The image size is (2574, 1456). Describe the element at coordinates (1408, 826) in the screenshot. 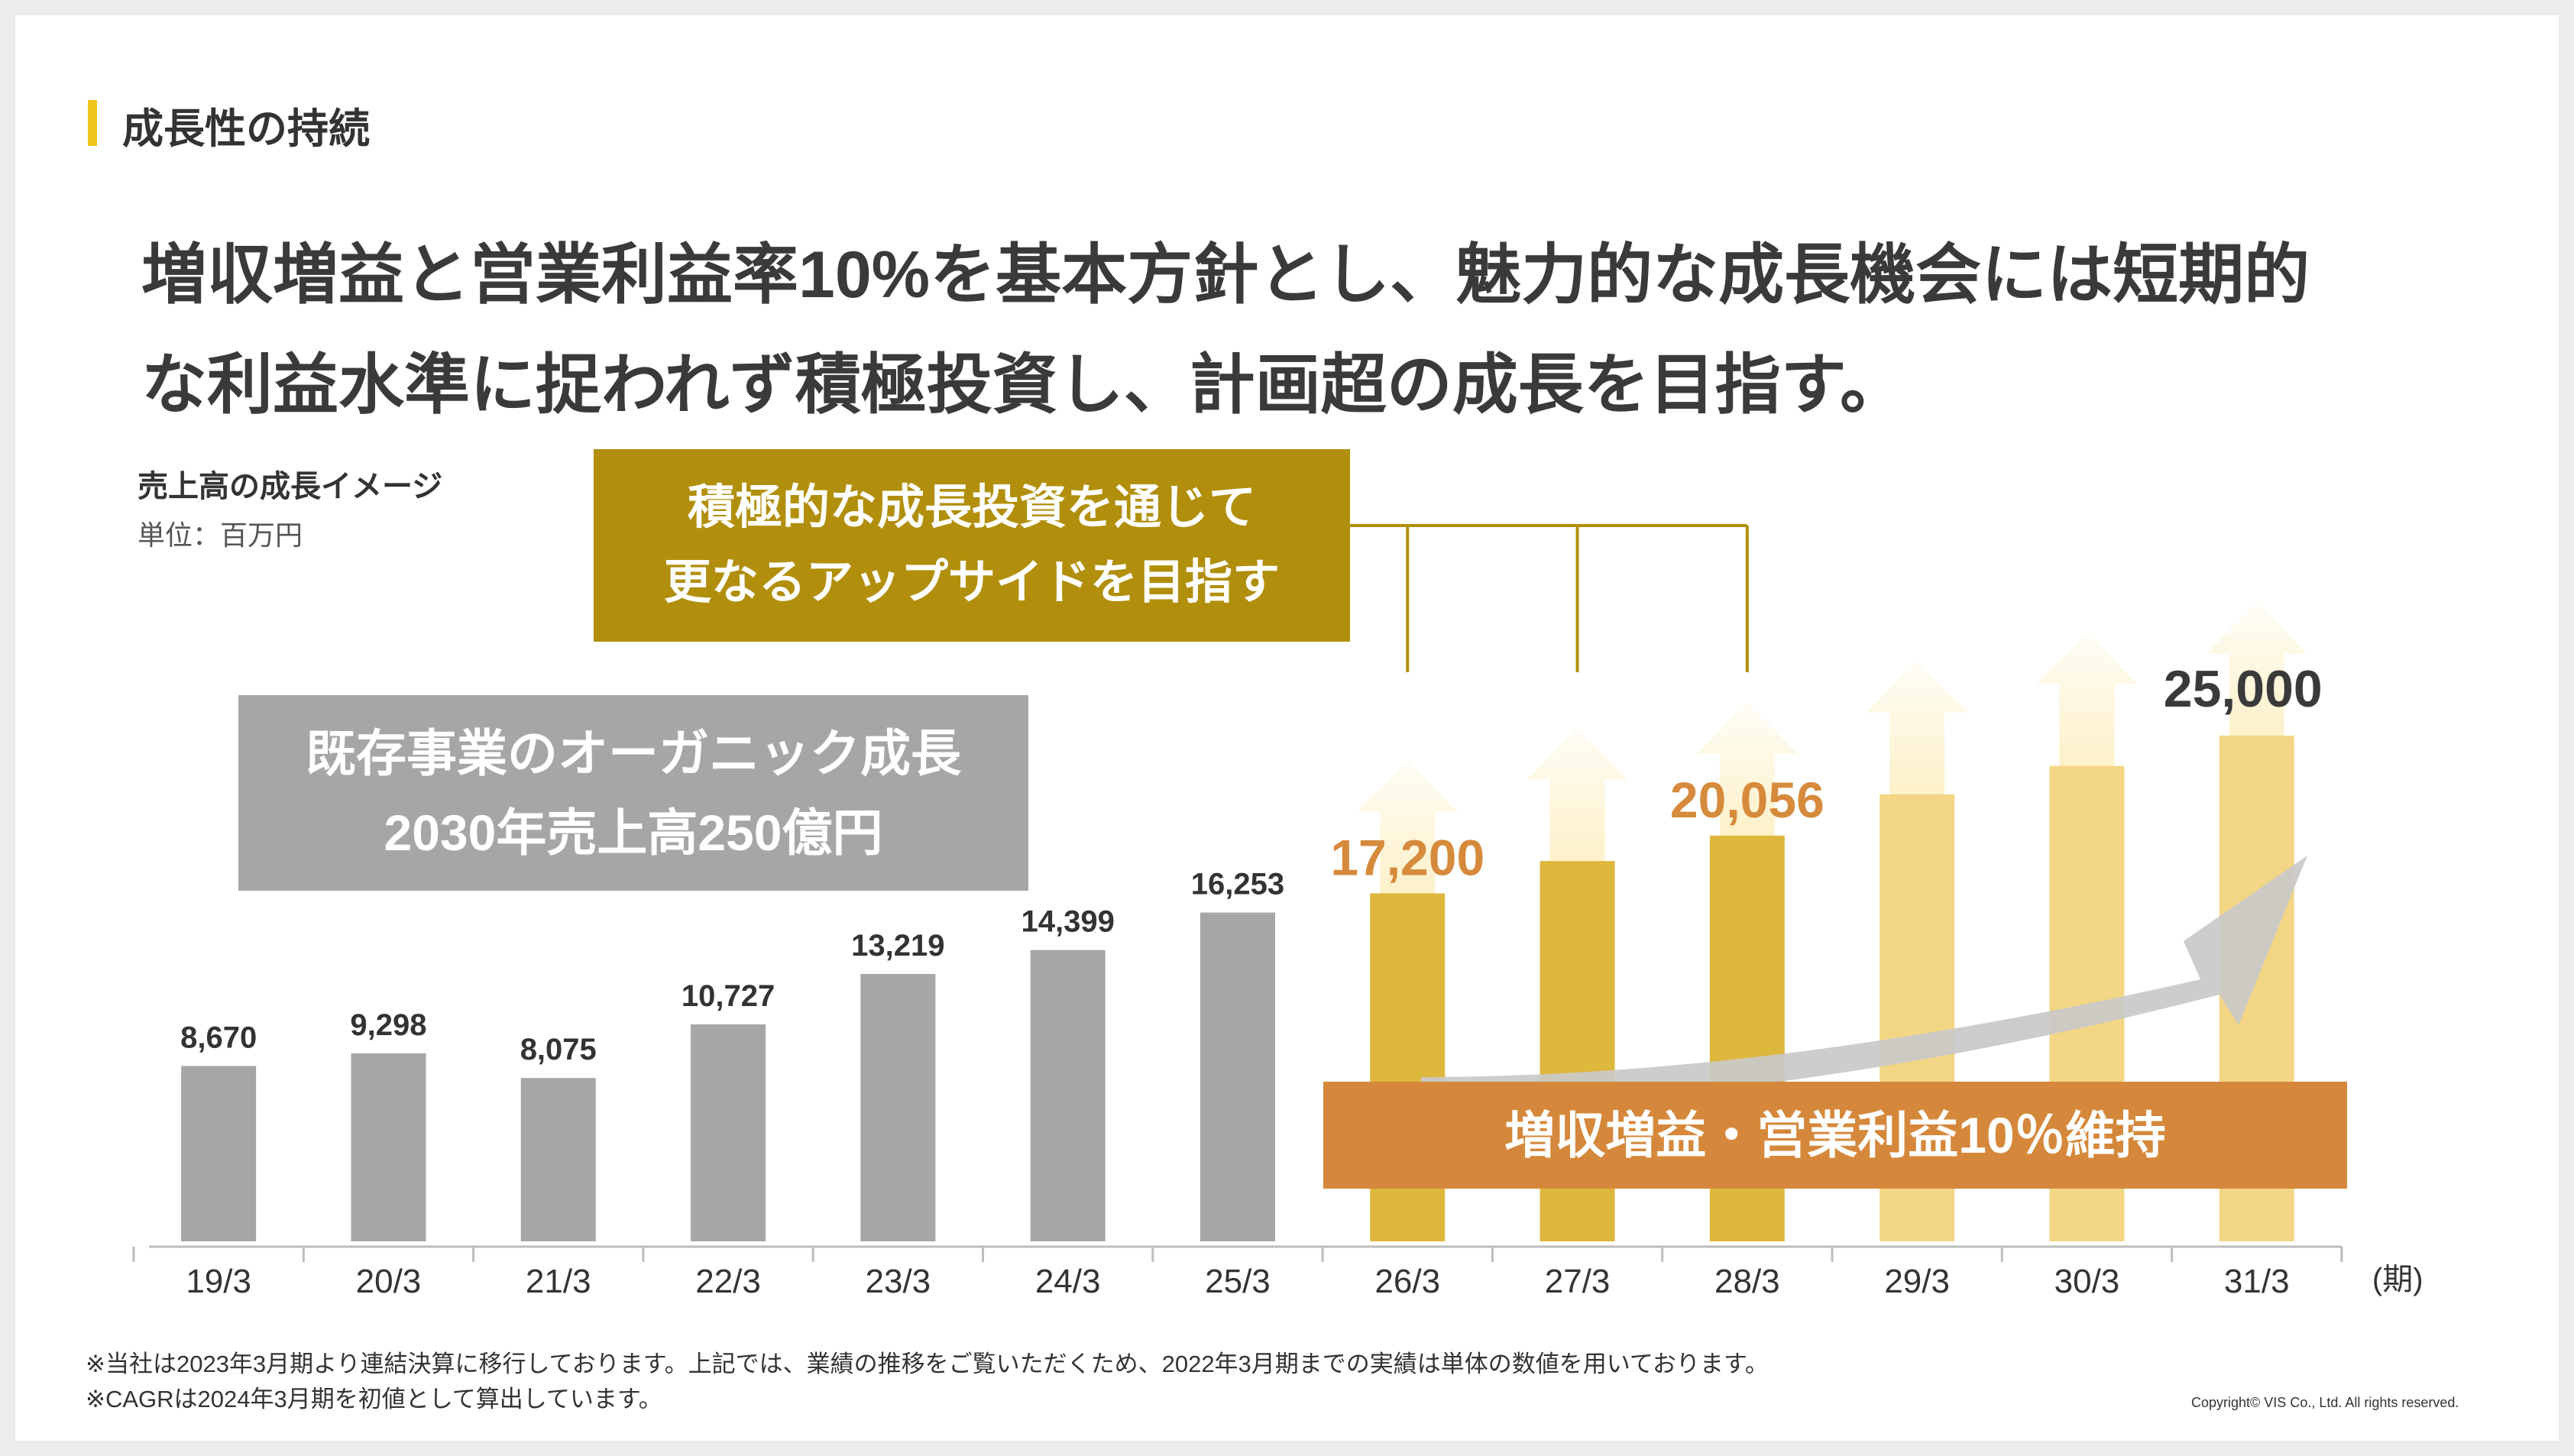

I see `upside-arrow-26/3` at that location.